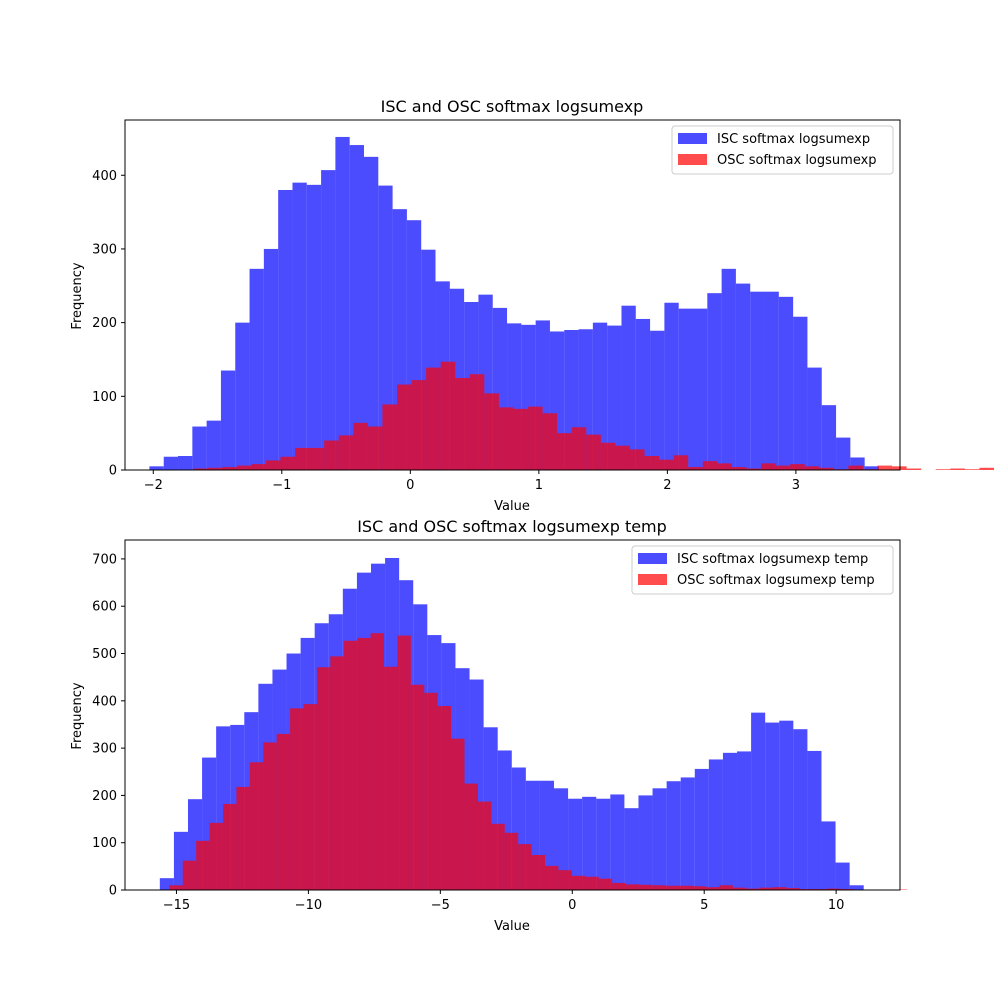 The width and height of the screenshot is (1000, 1000). I want to click on y-axis-label: Frequency, so click(77, 295).